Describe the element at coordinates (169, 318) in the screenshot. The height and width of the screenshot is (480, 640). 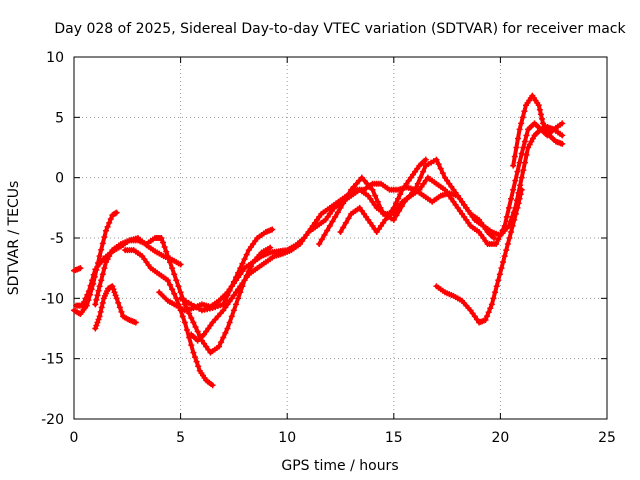
I see `series-line` at that location.